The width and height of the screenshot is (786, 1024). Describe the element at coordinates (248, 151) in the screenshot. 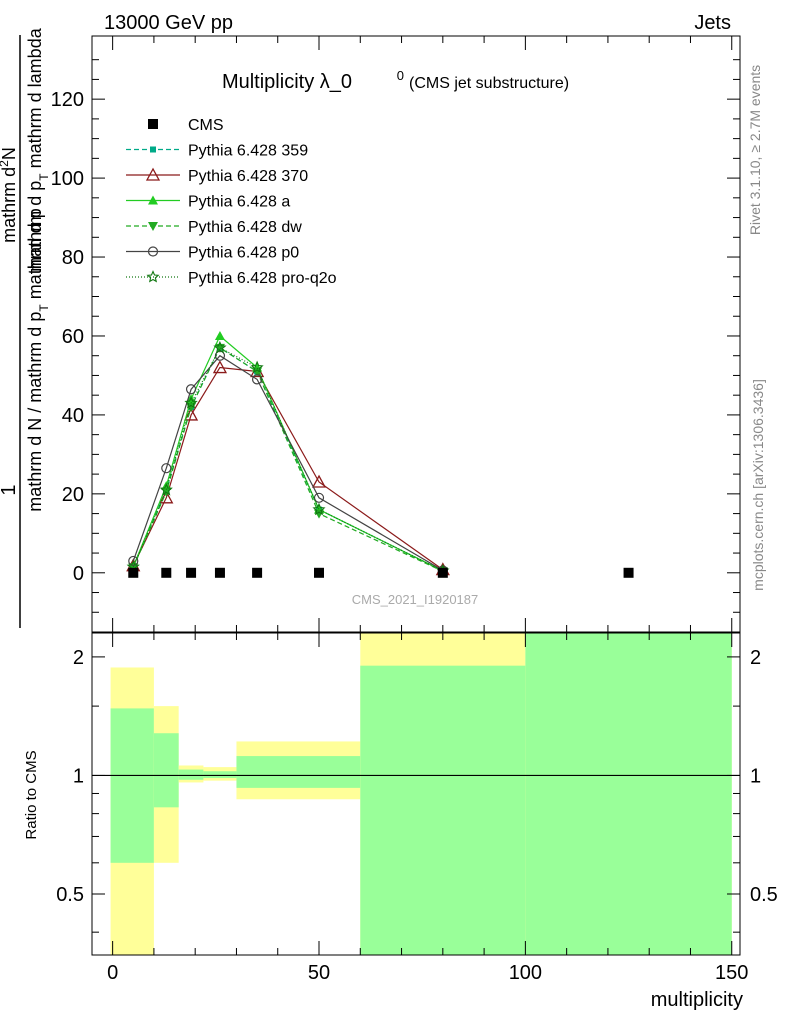

I see `legend-label: Pythia 6.428 359` at that location.